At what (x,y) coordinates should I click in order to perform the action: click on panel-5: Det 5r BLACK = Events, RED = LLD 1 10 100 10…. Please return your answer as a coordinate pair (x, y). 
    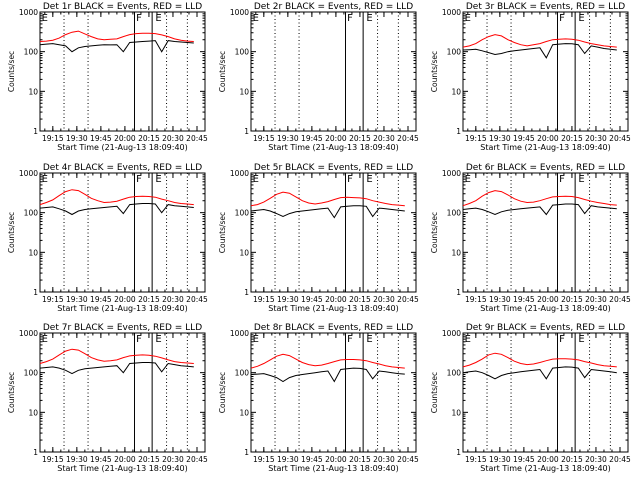
    Looking at the image, I should click on (318, 238).